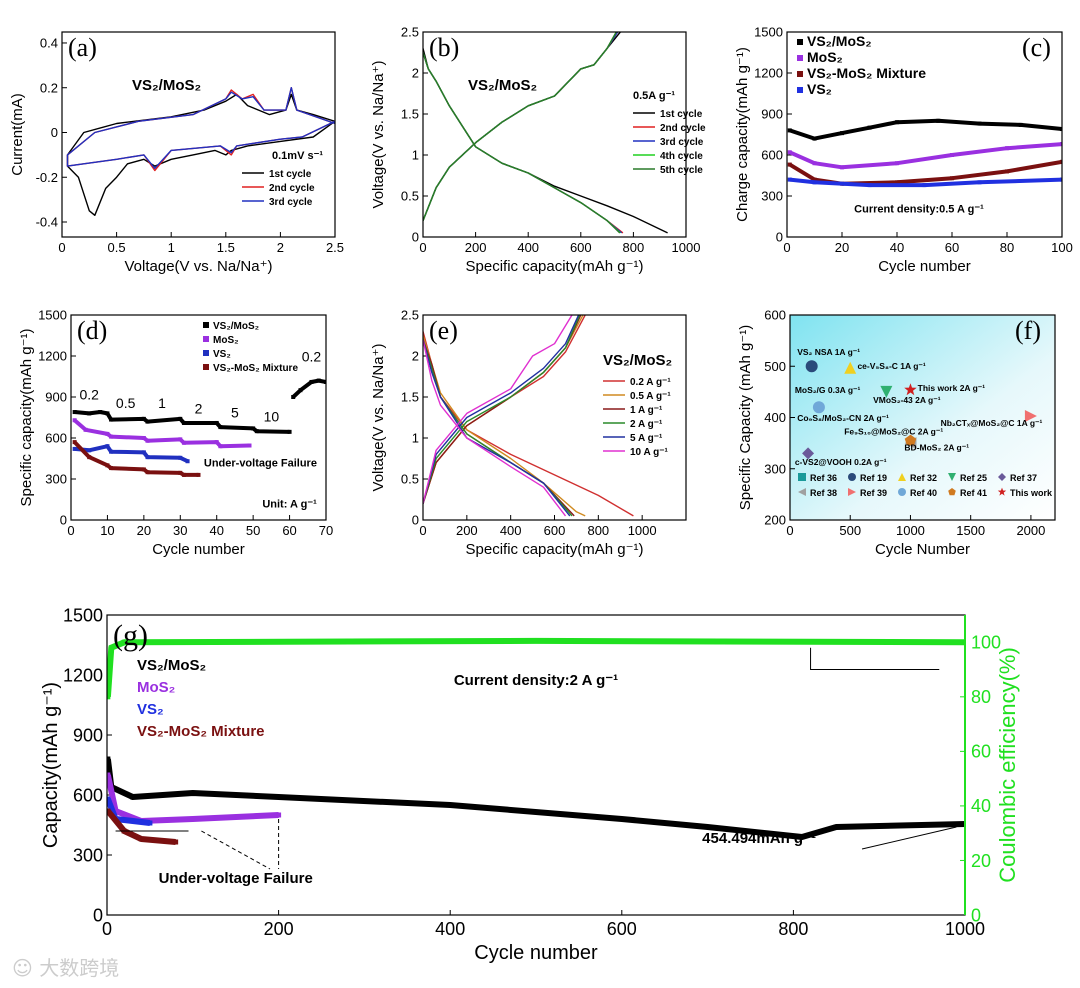 This screenshot has width=1080, height=988. Describe the element at coordinates (199, 266) in the screenshot. I see `x-axis-label: Voltage(V vs. Na/Na⁺)` at that location.